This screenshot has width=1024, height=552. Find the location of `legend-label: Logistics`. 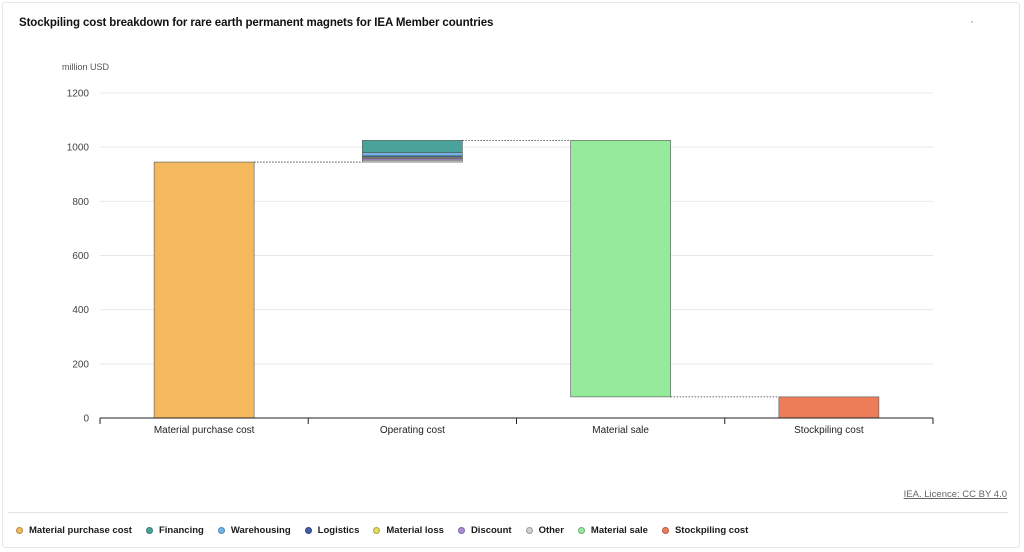

legend-label: Logistics is located at coordinates (338, 530).